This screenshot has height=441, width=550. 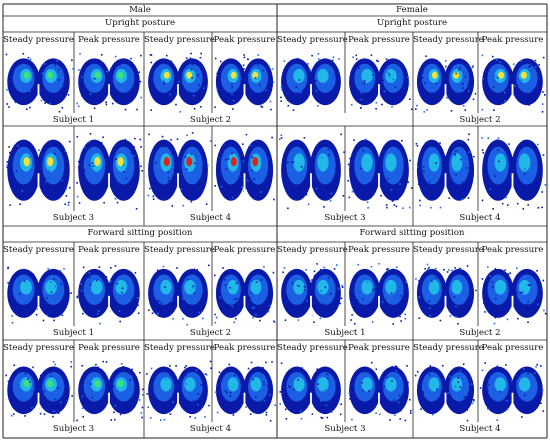 What do you see at coordinates (312, 250) in the screenshot?
I see `column-label: Steady pressure` at bounding box center [312, 250].